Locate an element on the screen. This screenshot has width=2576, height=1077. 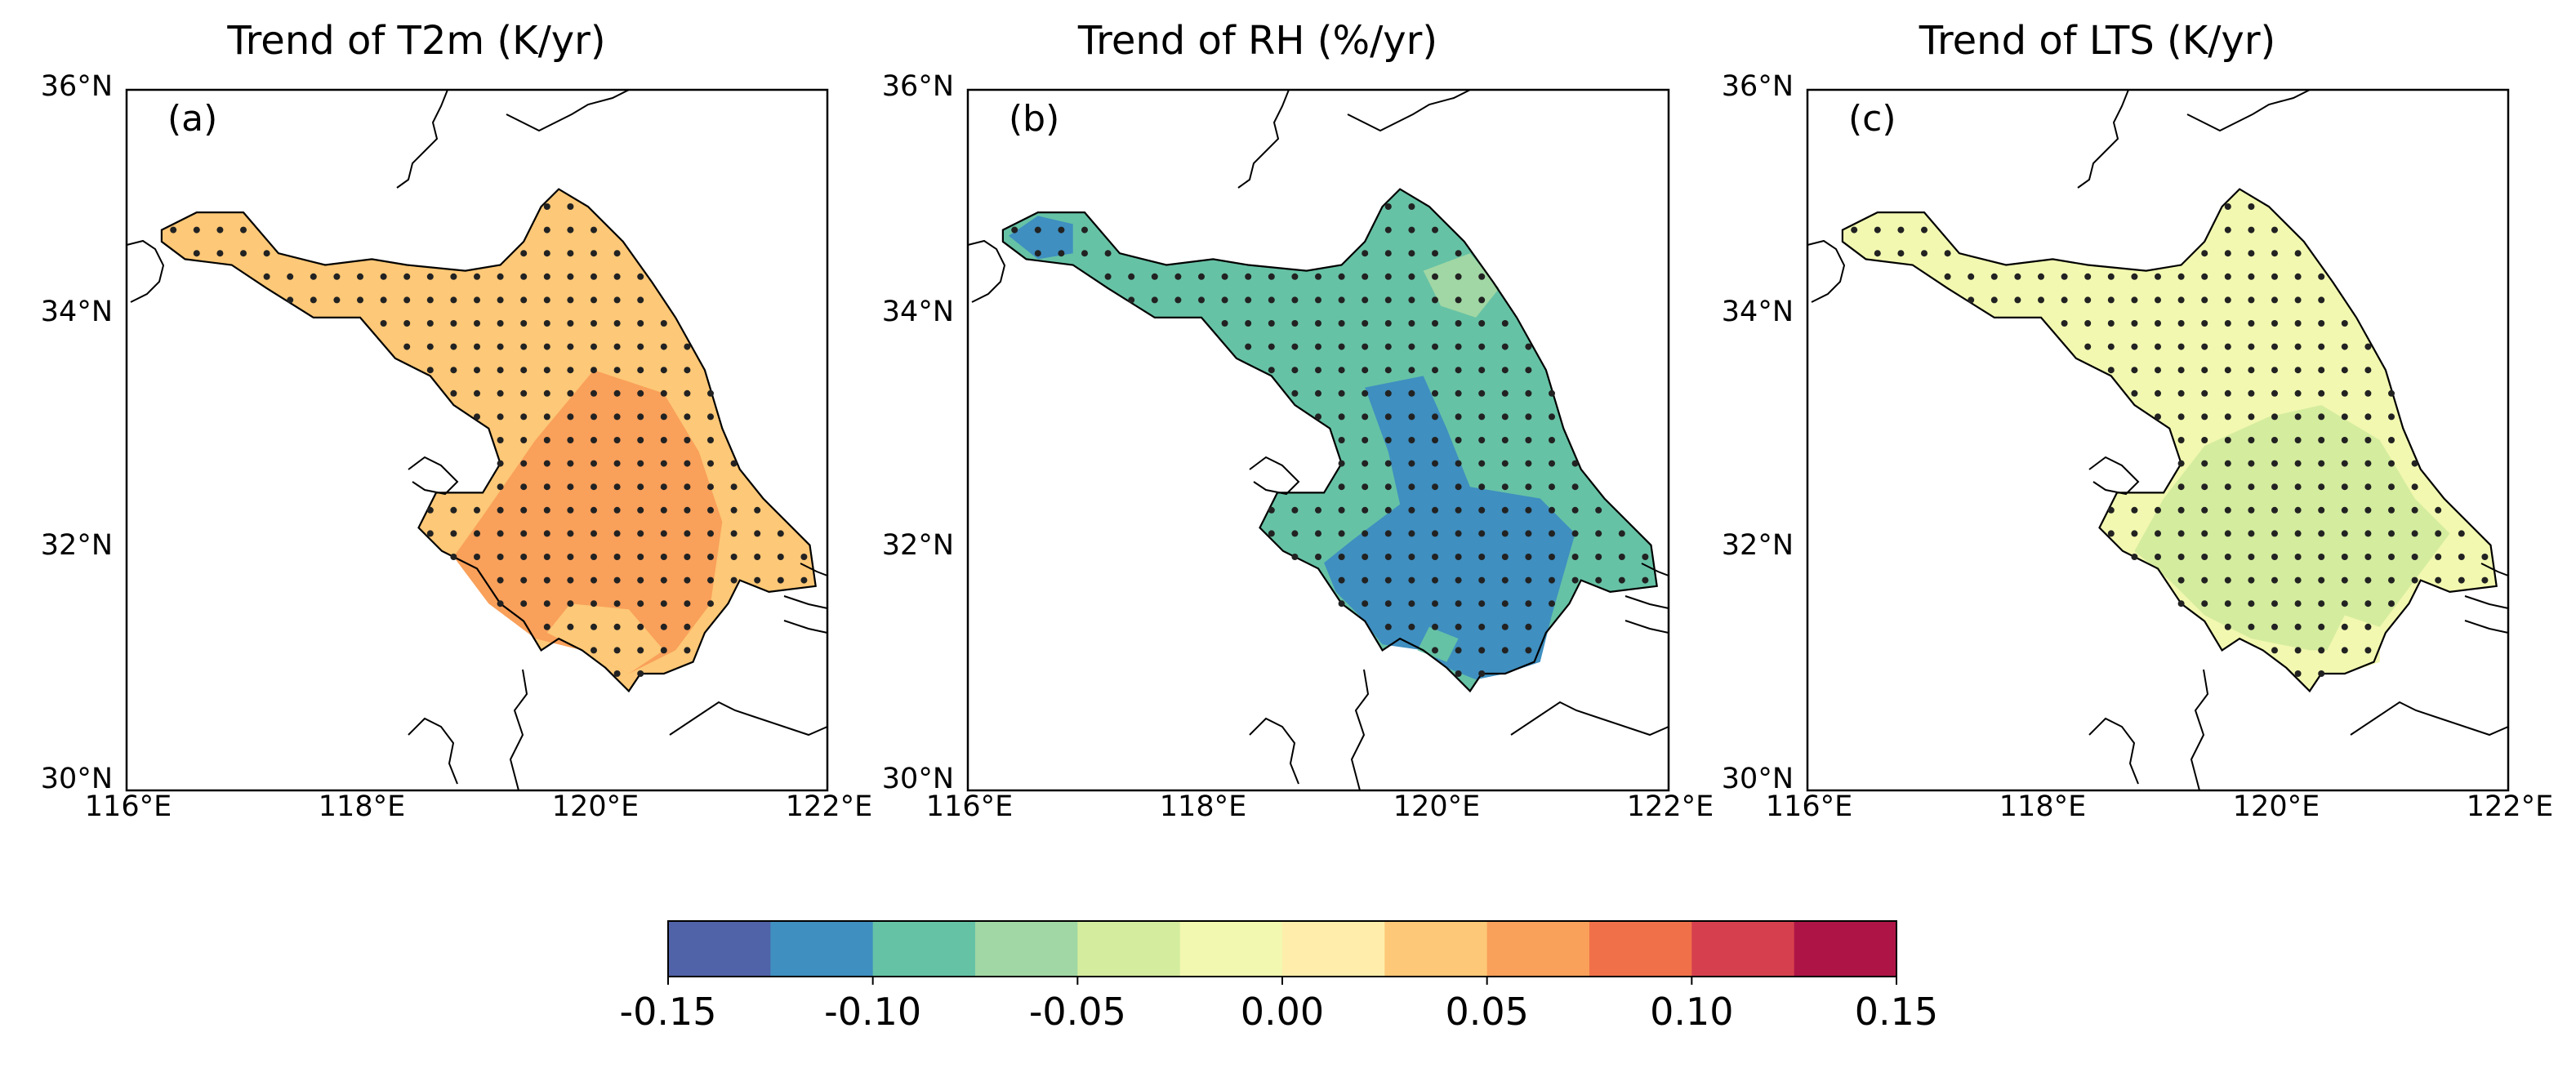
lon-label: 120°E is located at coordinates (2276, 806).